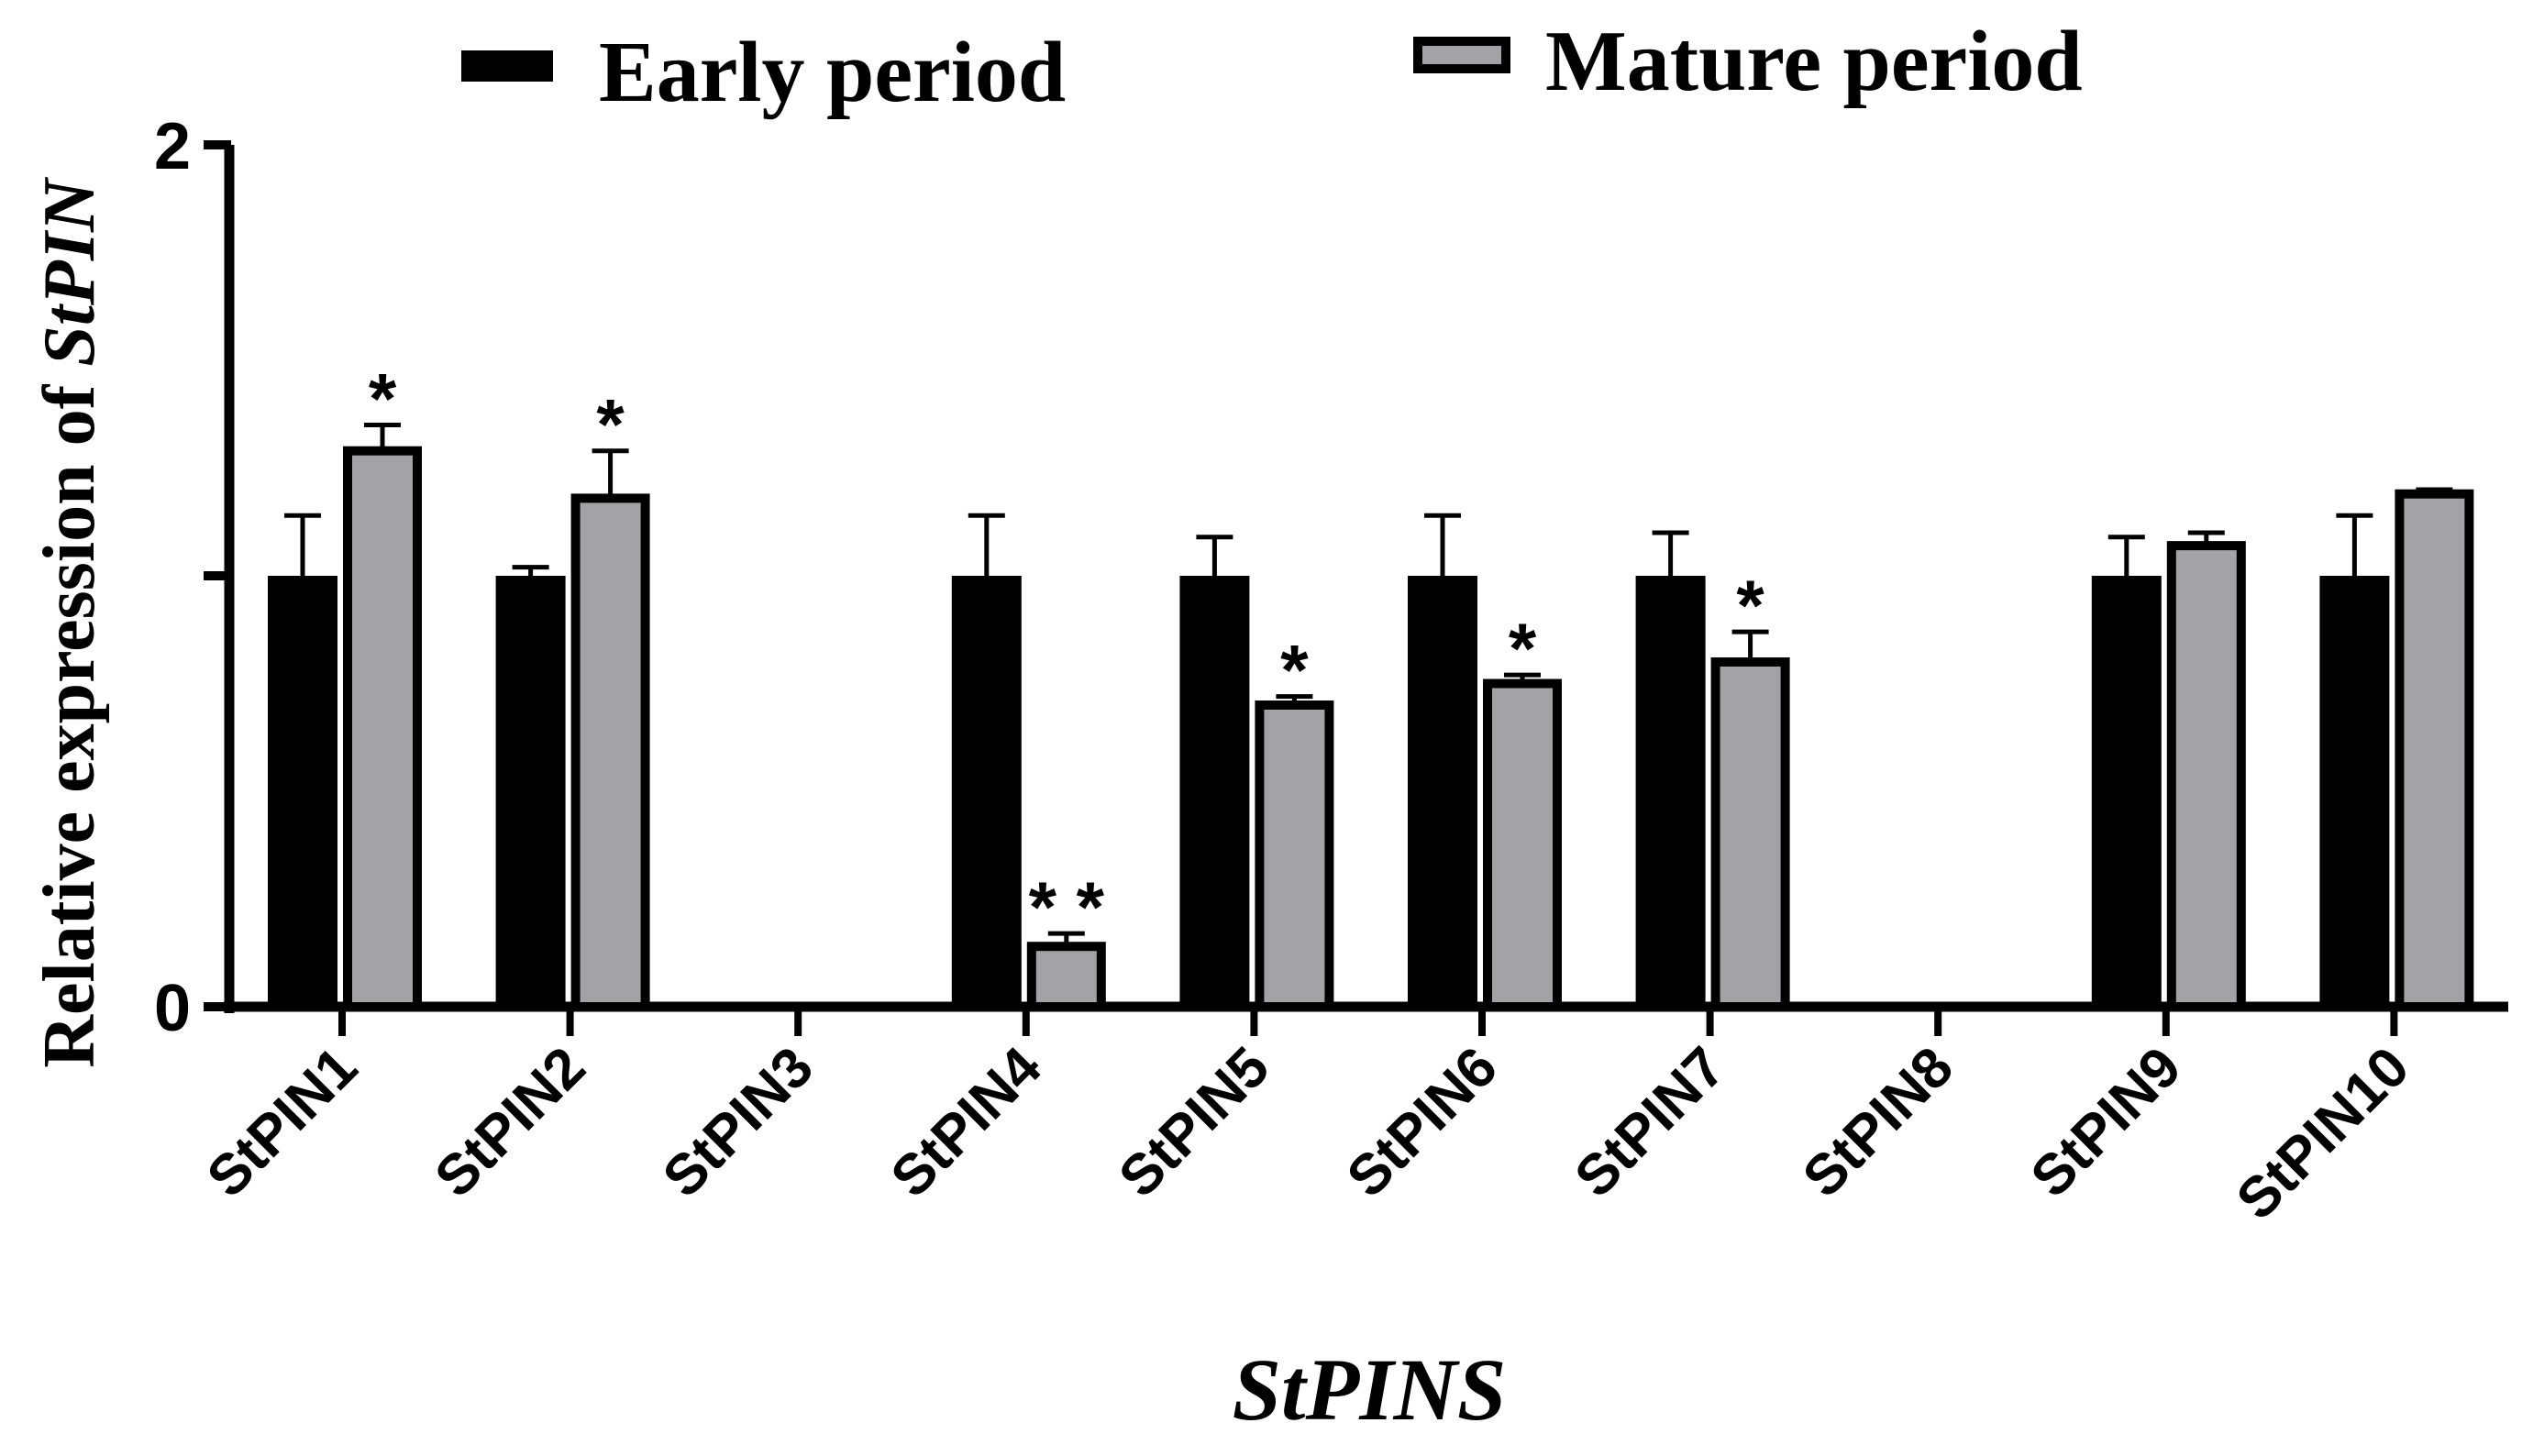  Describe the element at coordinates (507, 66) in the screenshot. I see `legend-swatch-early` at that location.